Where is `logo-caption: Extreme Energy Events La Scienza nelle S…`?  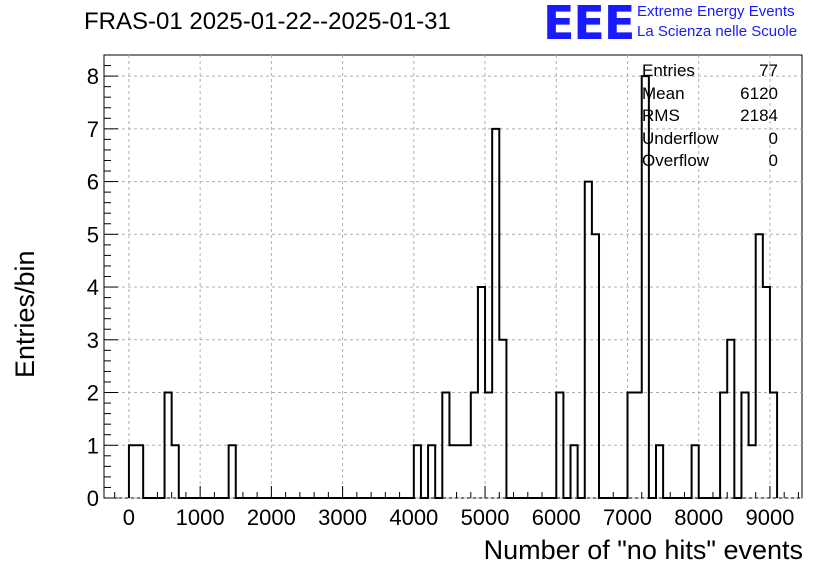 logo-caption: Extreme Energy Events La Scienza nelle S… is located at coordinates (717, 22).